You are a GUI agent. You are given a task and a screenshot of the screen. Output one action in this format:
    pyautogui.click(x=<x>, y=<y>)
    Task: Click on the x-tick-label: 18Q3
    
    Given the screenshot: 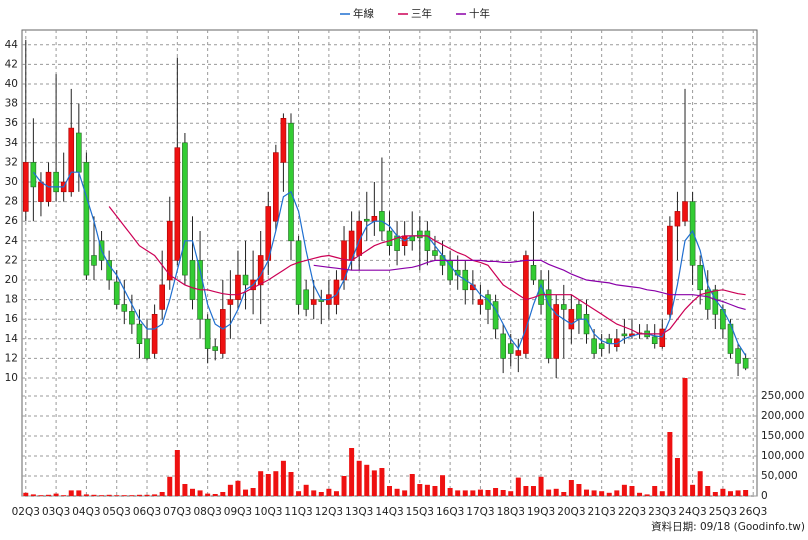 What is the action you would take?
    pyautogui.click(x=511, y=512)
    